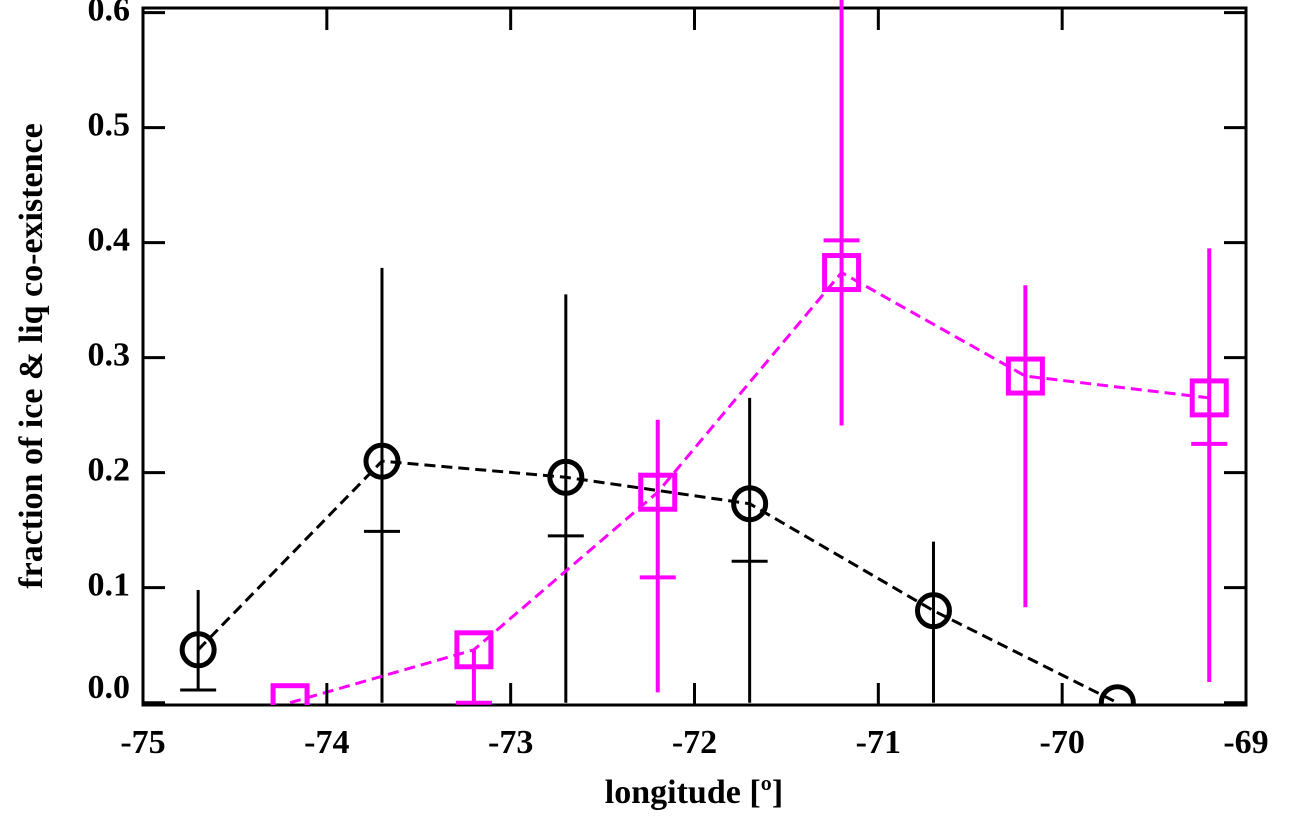 The image size is (1291, 817). I want to click on x-tick-label: -75, so click(142, 742).